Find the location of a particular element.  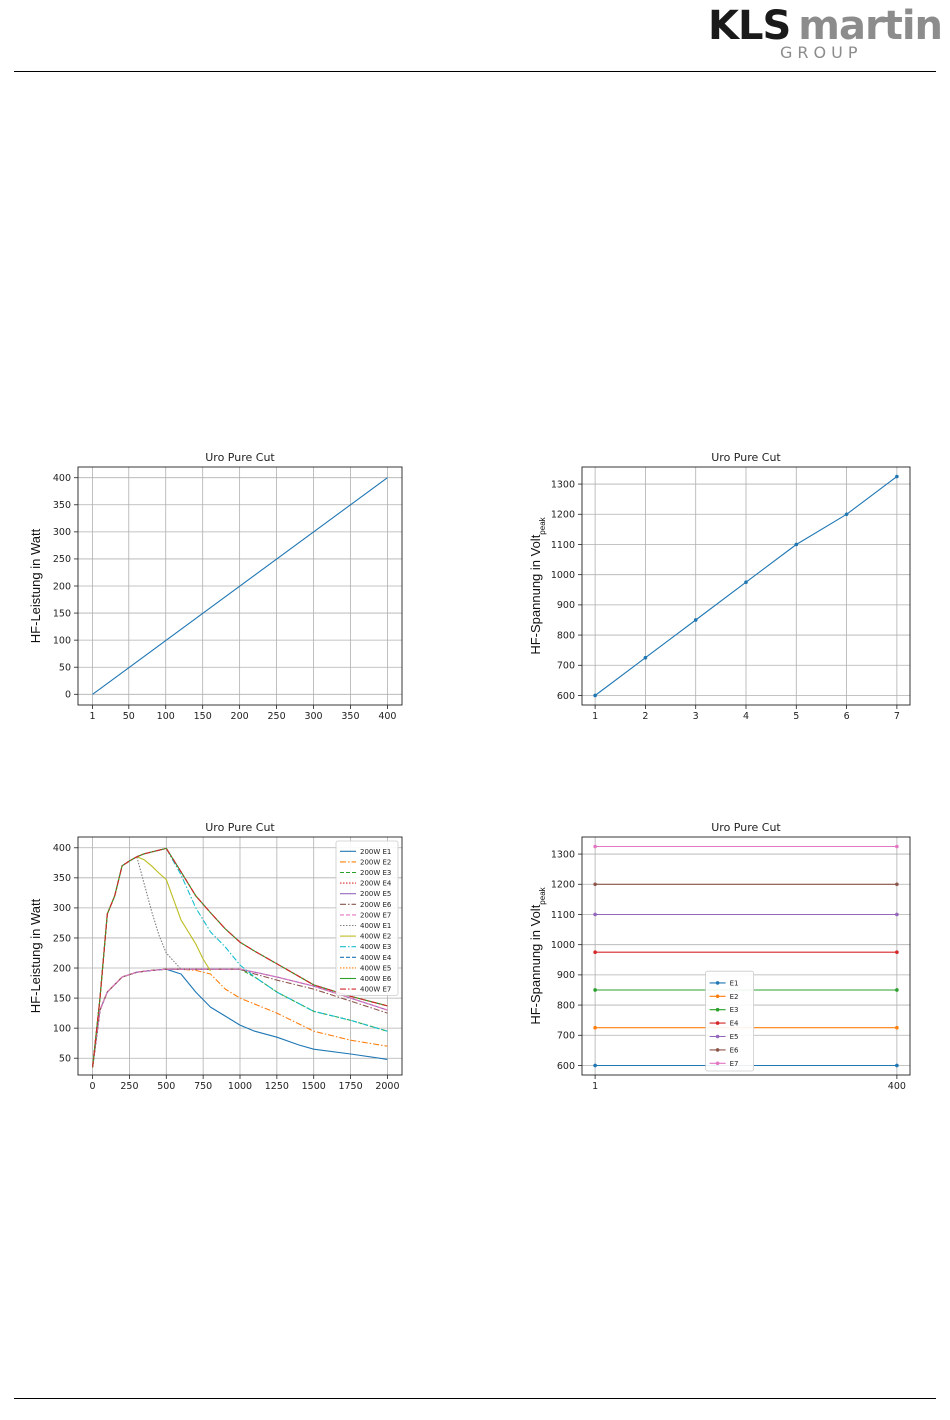

x-tick-label: 400 is located at coordinates (387, 716).